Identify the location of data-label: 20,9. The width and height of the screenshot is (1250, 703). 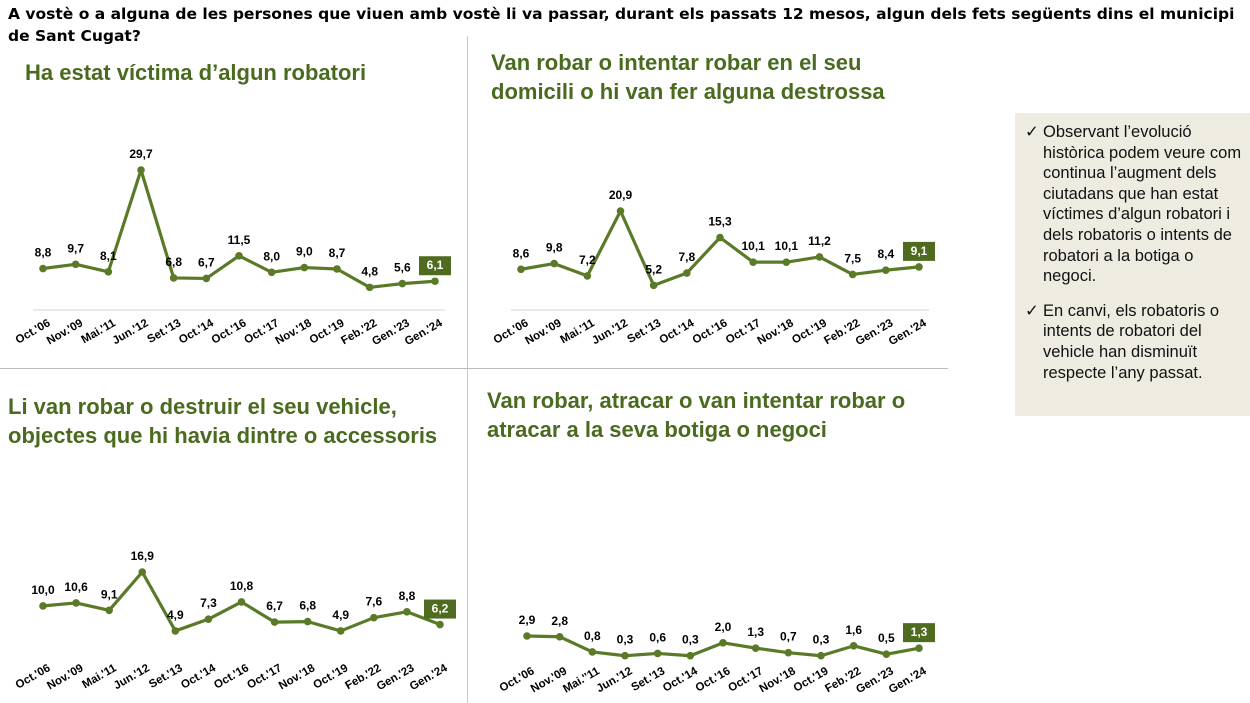
(621, 195).